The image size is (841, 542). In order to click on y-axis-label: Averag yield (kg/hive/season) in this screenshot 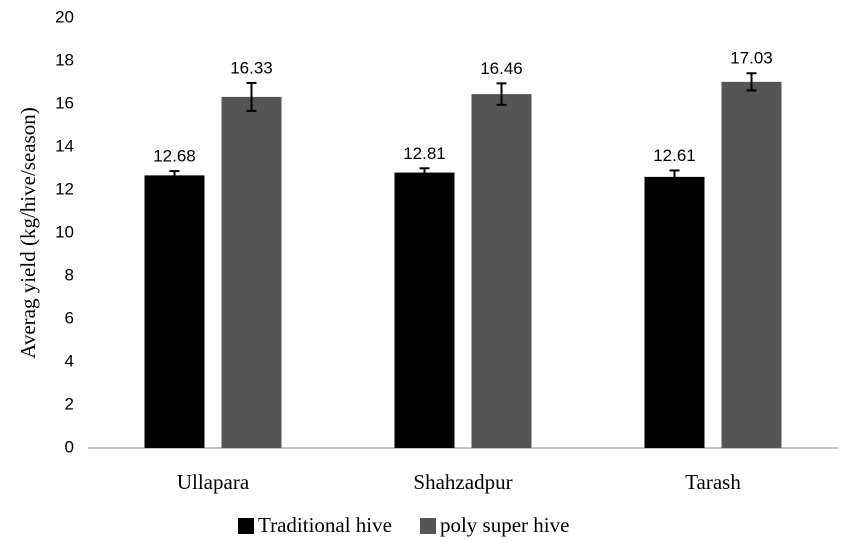, I will do `click(28, 233)`.